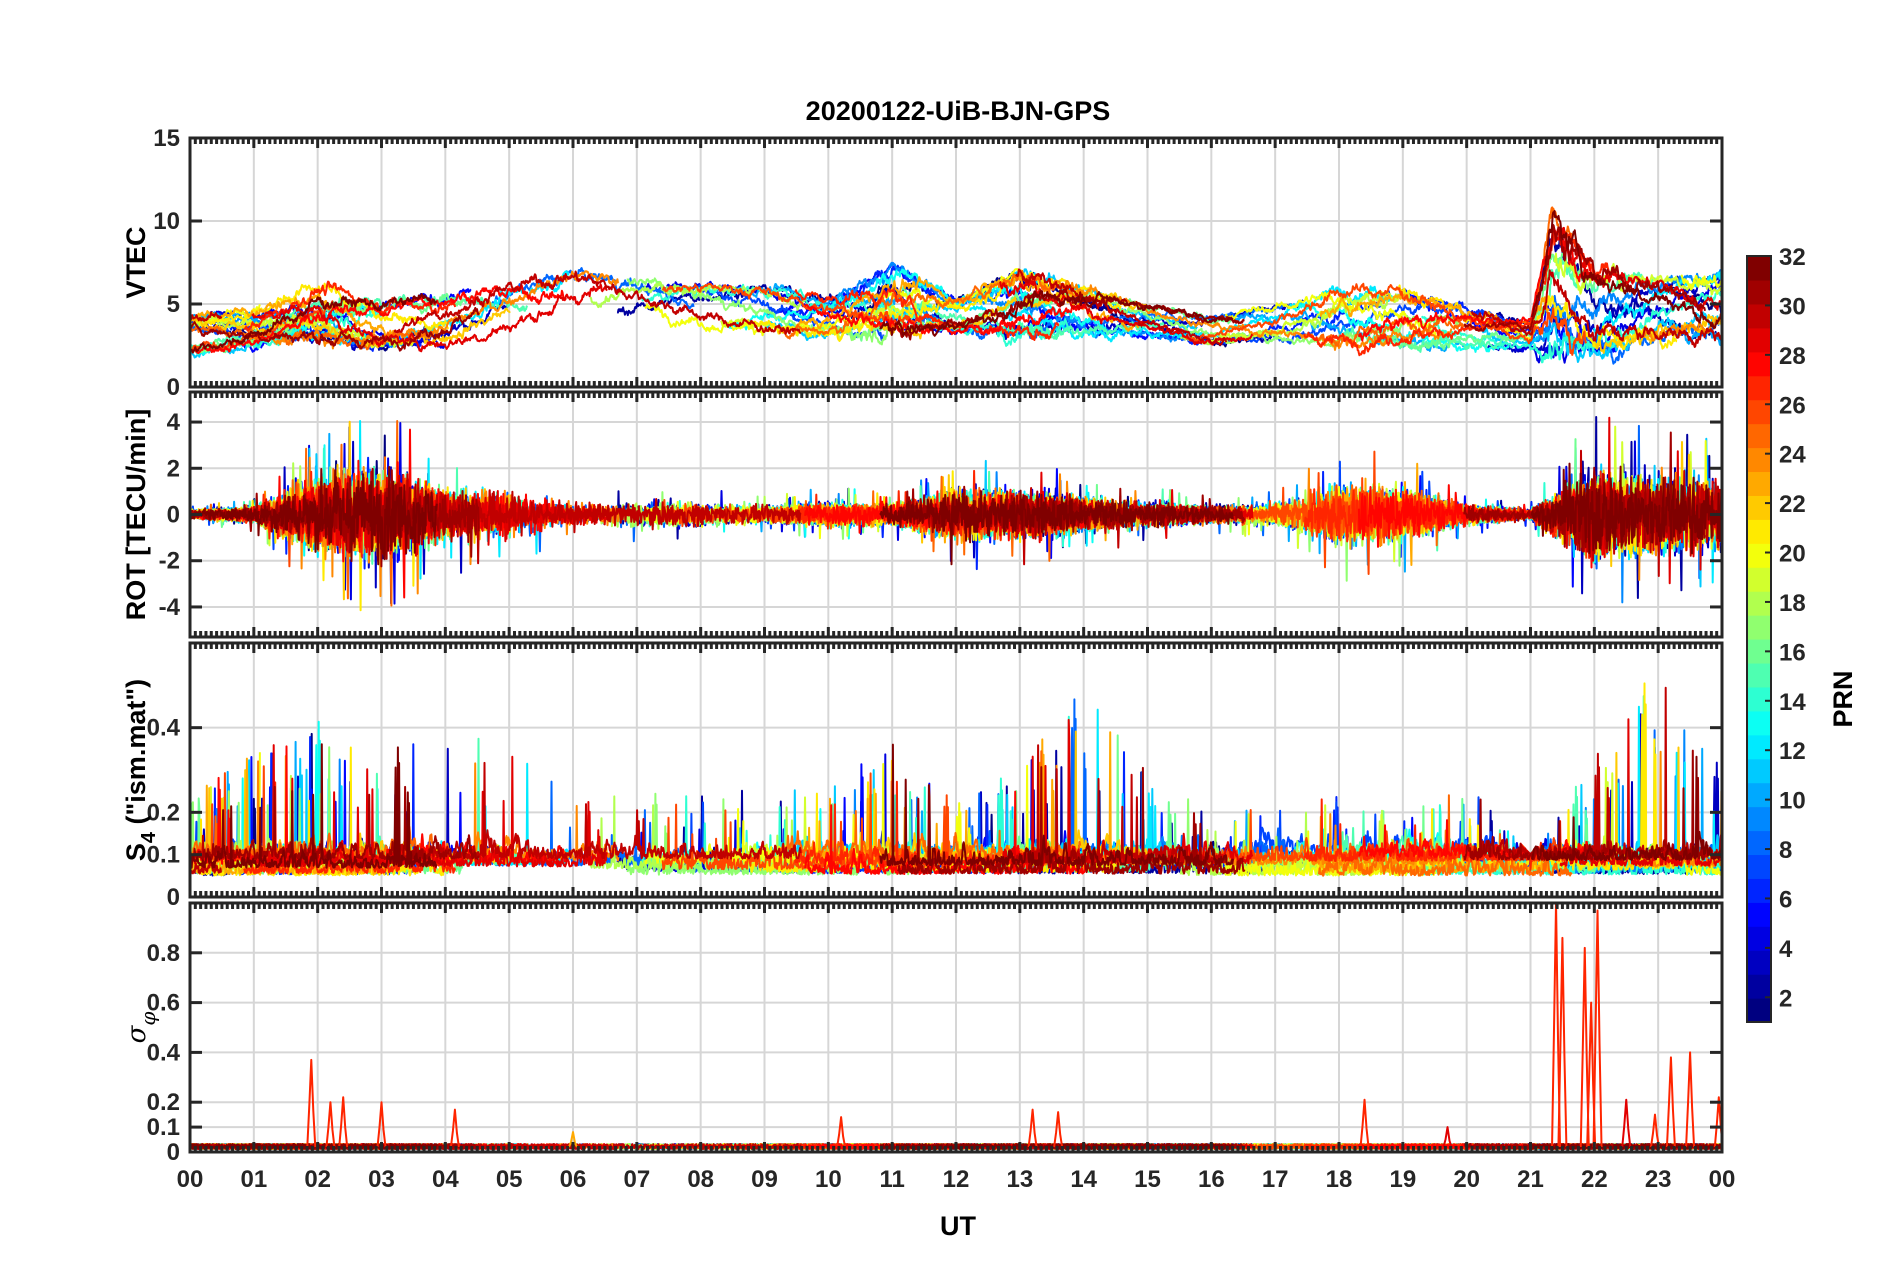 This screenshot has height=1272, width=1902. Describe the element at coordinates (137, 1033) in the screenshot. I see `y-label-main: σ` at that location.